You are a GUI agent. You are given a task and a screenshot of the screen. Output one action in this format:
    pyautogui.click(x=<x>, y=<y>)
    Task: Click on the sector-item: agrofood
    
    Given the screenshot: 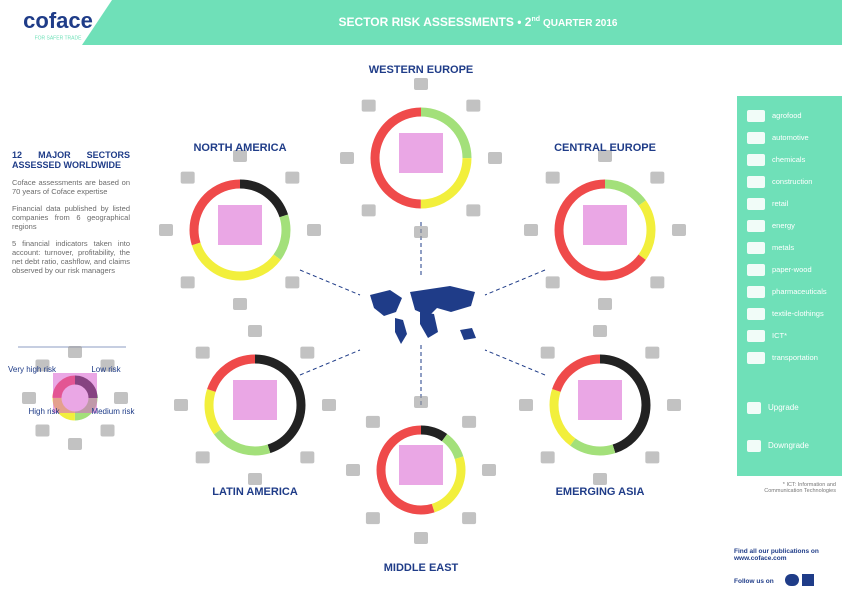 What is the action you would take?
    pyautogui.click(x=774, y=116)
    